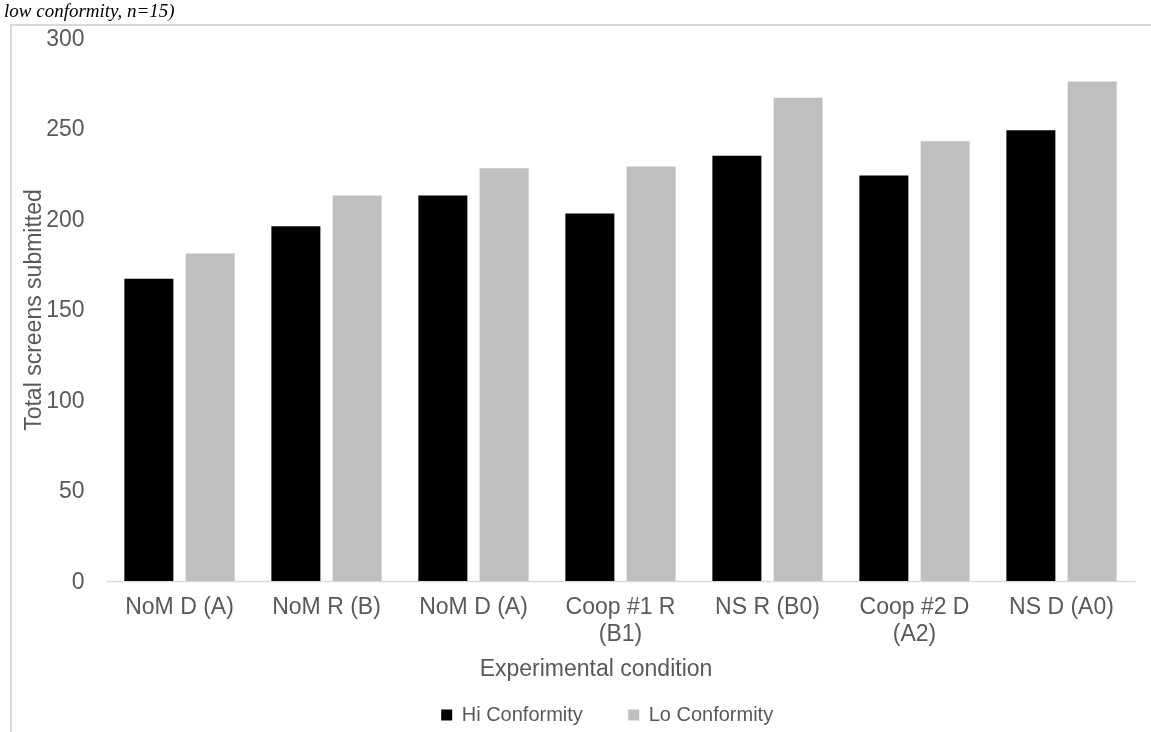  I want to click on y-axis-title: Total screens submitted, so click(32, 310).